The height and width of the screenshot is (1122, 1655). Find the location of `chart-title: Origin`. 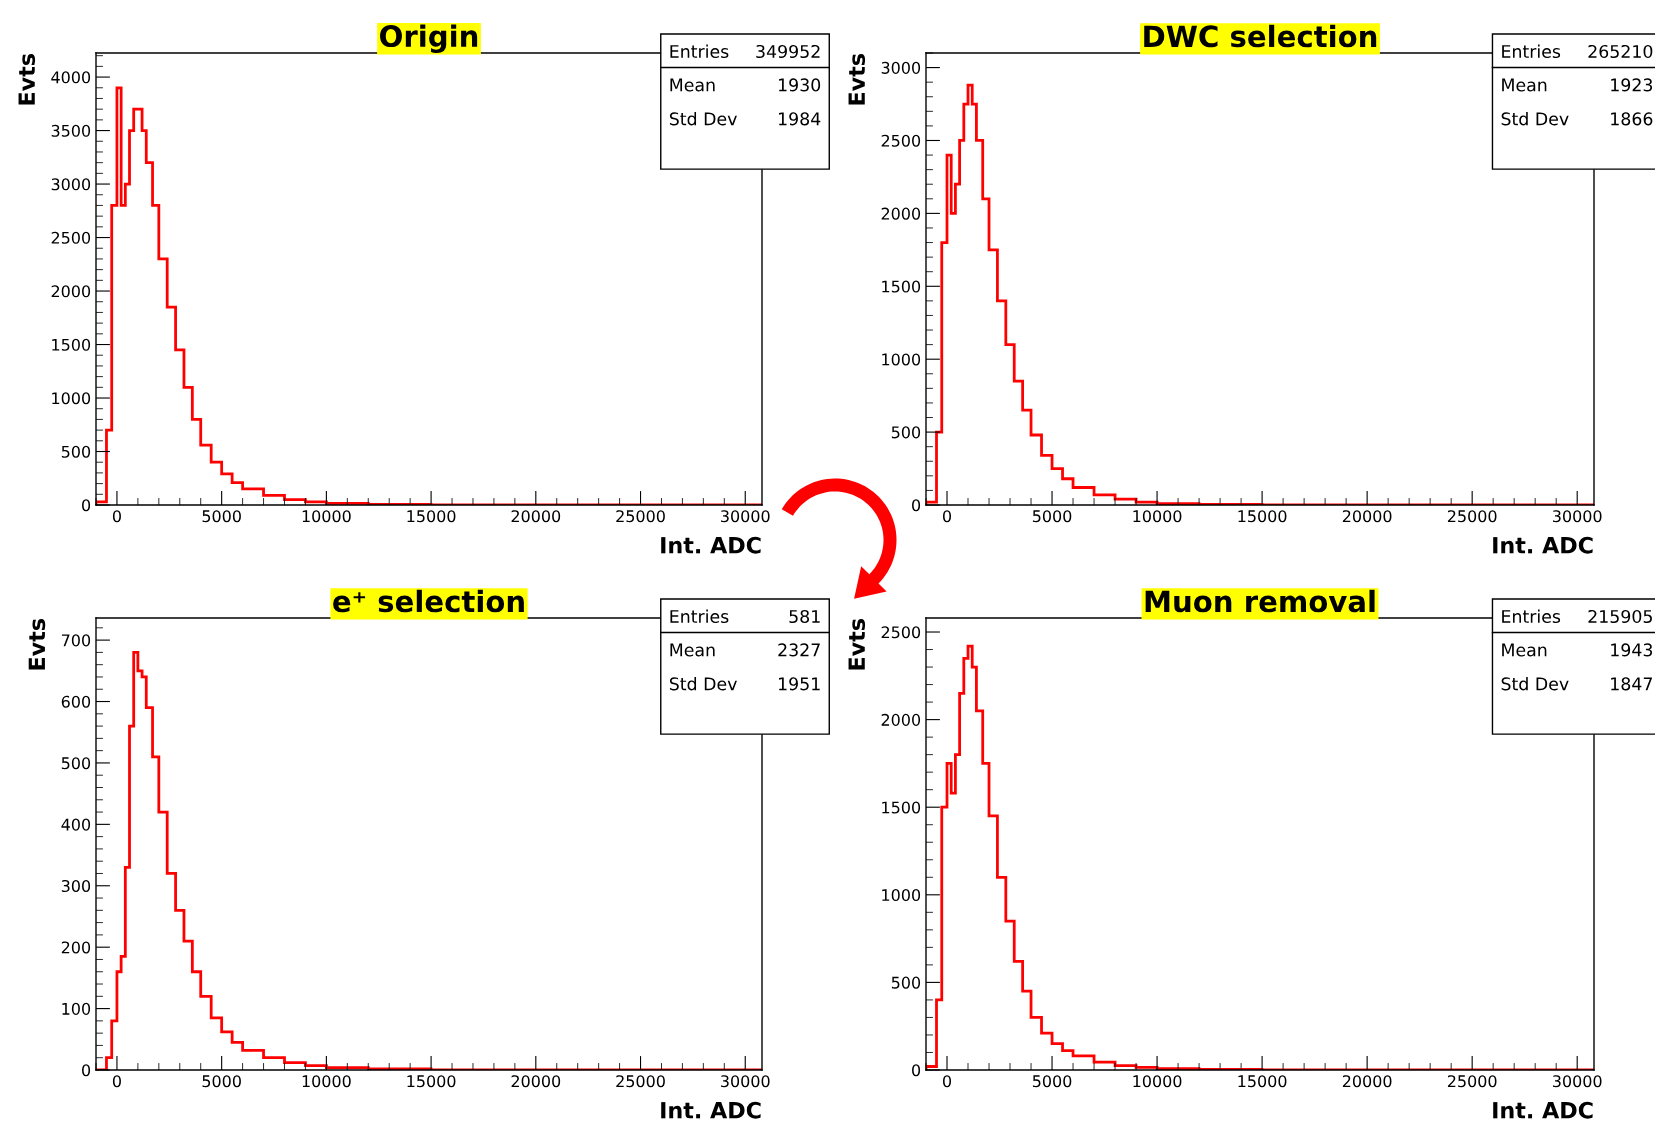

chart-title: Origin is located at coordinates (429, 38).